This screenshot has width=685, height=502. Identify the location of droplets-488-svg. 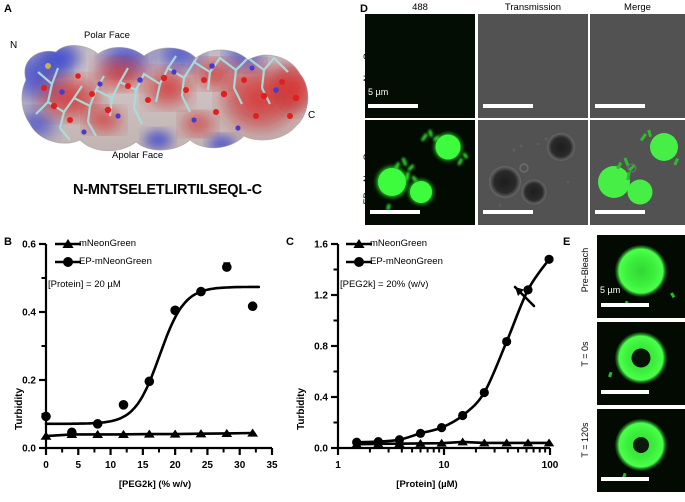
(419, 171).